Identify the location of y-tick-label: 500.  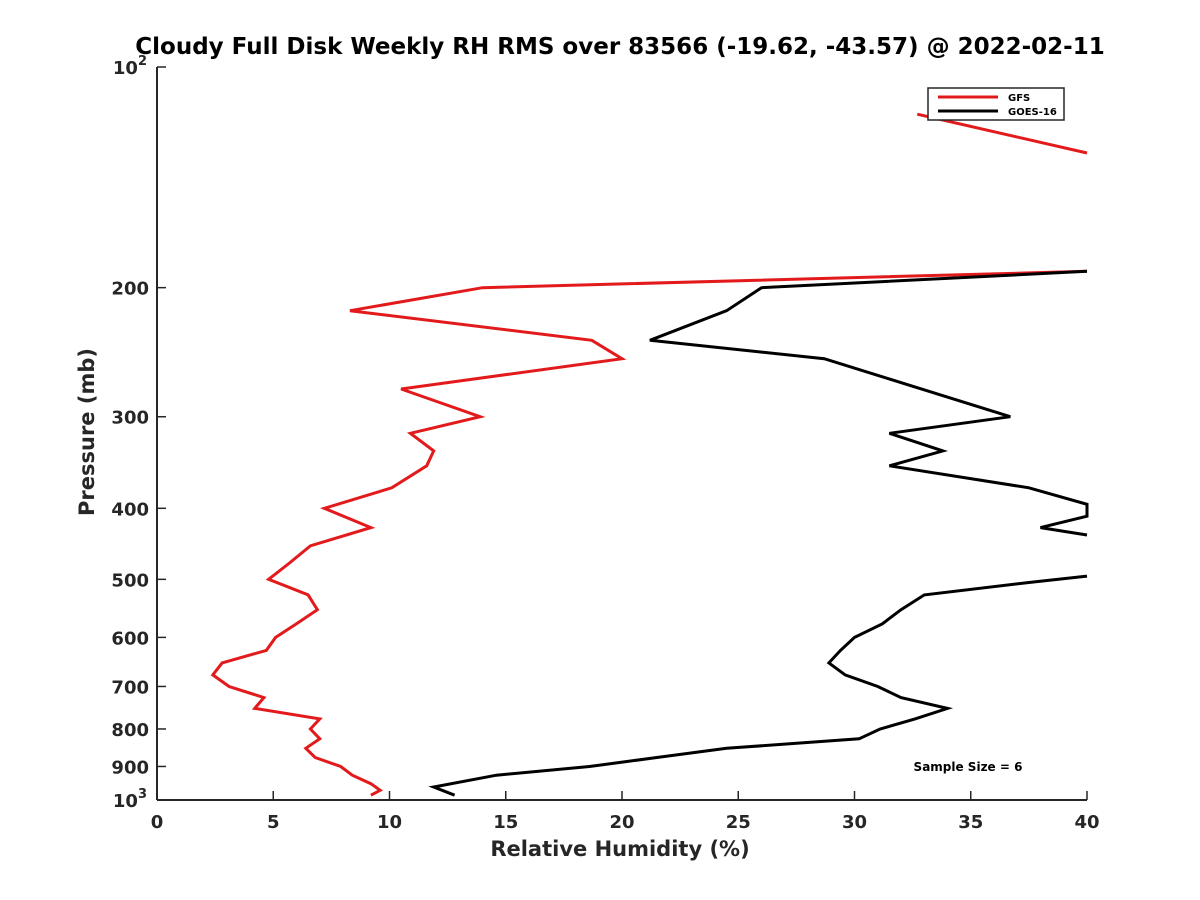
(130, 580).